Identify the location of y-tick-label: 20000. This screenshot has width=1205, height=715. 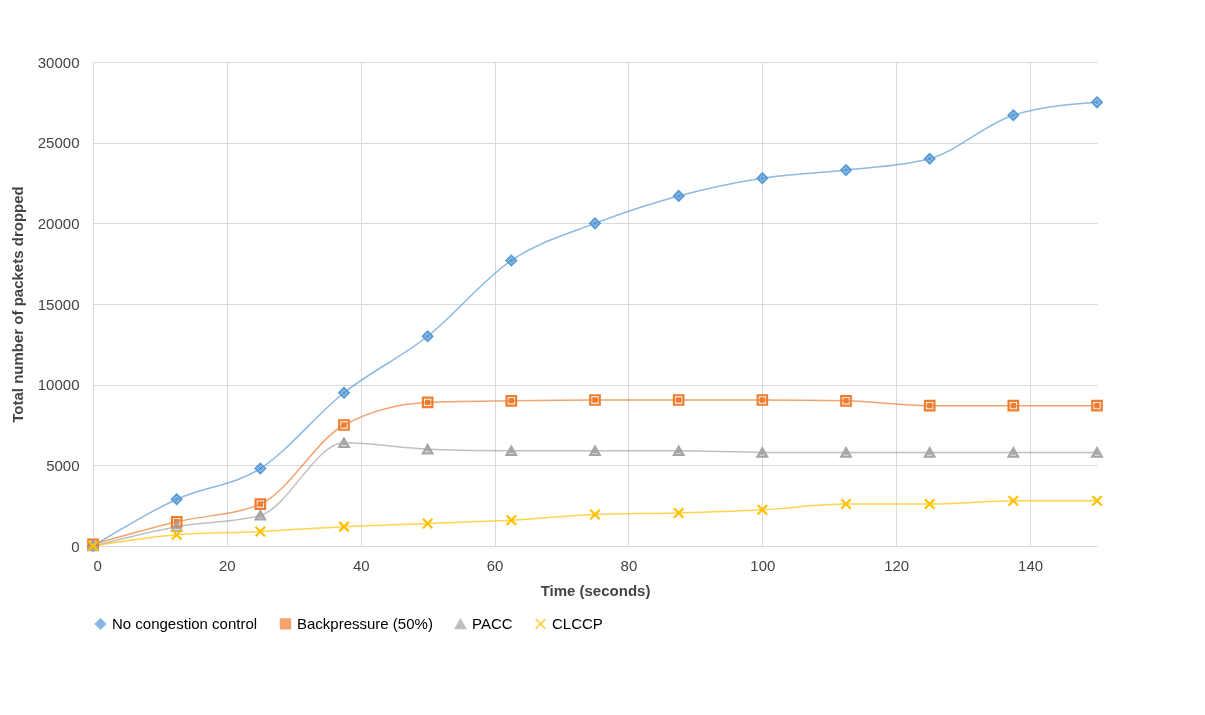
(58, 223).